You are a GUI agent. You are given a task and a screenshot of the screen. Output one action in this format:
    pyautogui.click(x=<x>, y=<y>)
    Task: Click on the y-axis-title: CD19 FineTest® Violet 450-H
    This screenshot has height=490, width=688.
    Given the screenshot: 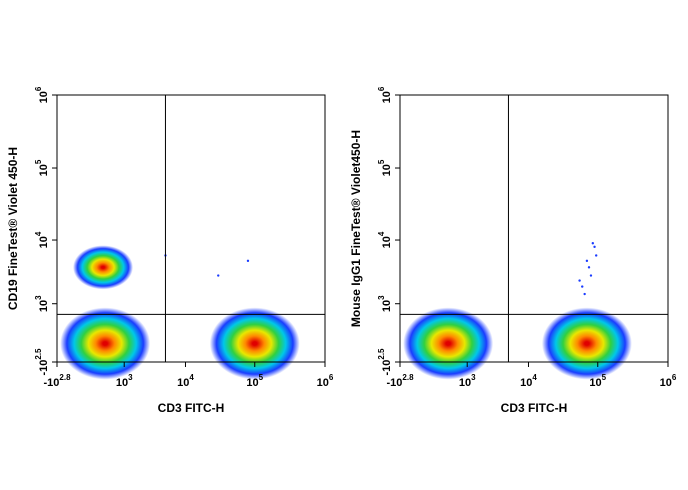 What is the action you would take?
    pyautogui.click(x=13, y=228)
    